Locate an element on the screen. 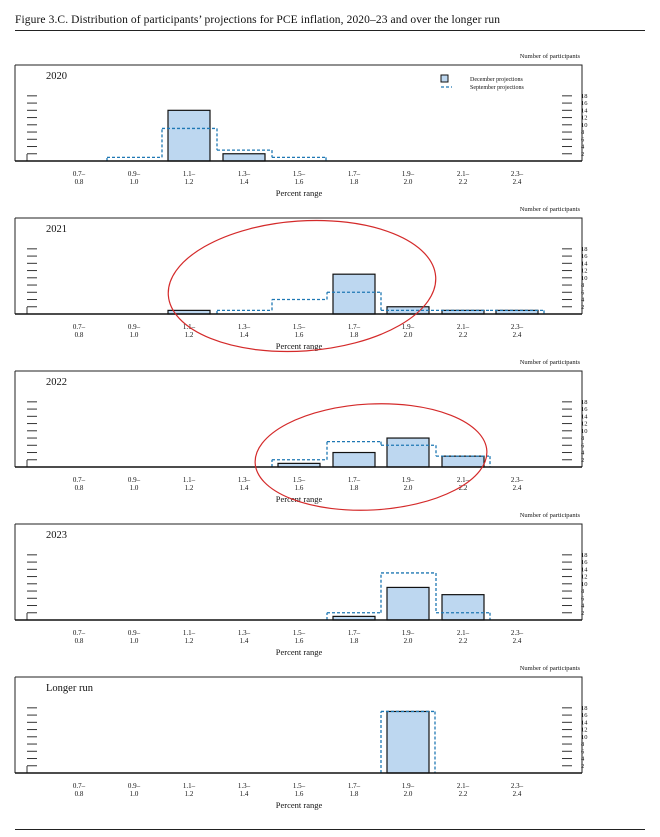 The width and height of the screenshot is (660, 837). panel-label: 2021 is located at coordinates (56, 229).